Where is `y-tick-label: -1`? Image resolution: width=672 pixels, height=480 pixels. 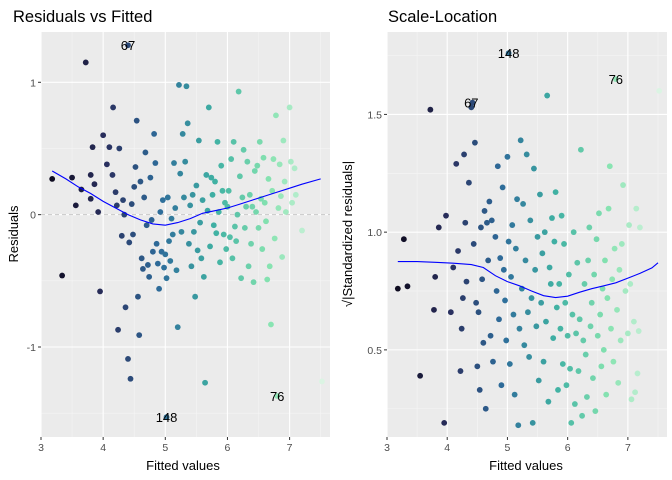 y-tick-label: -1 is located at coordinates (31, 348).